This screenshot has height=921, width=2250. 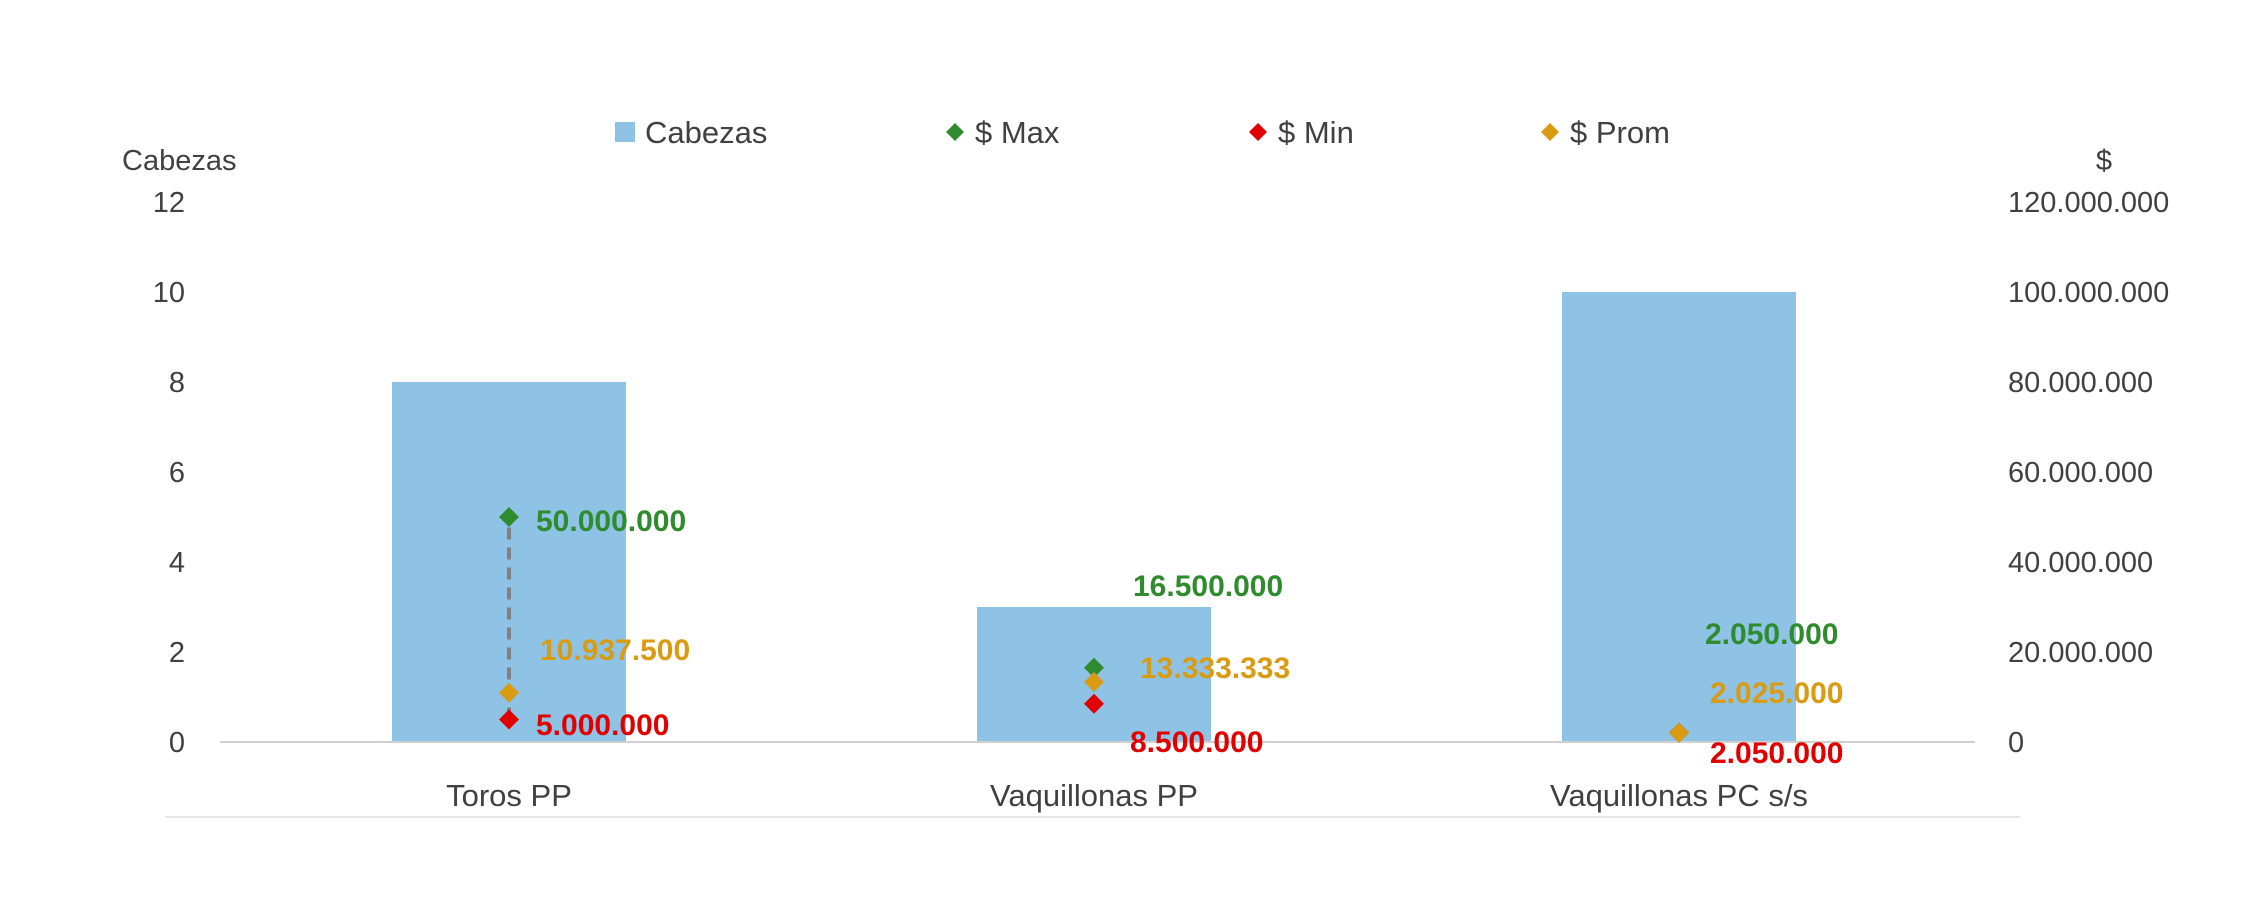 I want to click on data-label-prom-0: 10.937.500, so click(x=615, y=650).